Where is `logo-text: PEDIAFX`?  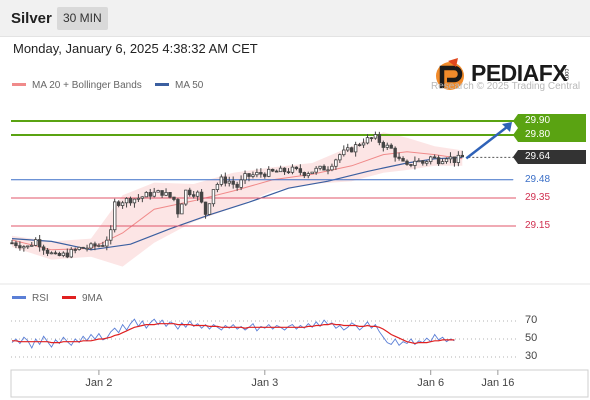 logo-text: PEDIAFX is located at coordinates (519, 73).